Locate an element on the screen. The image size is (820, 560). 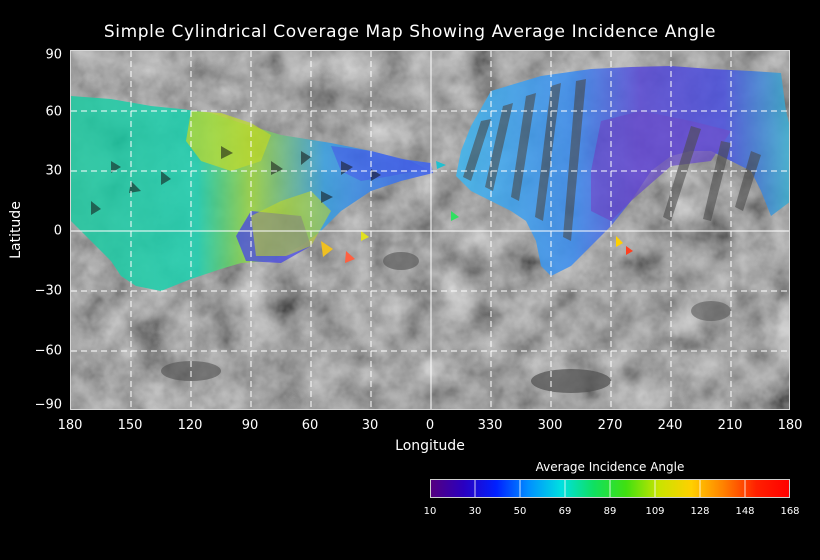
x-tick-label: 30 is located at coordinates (370, 425).